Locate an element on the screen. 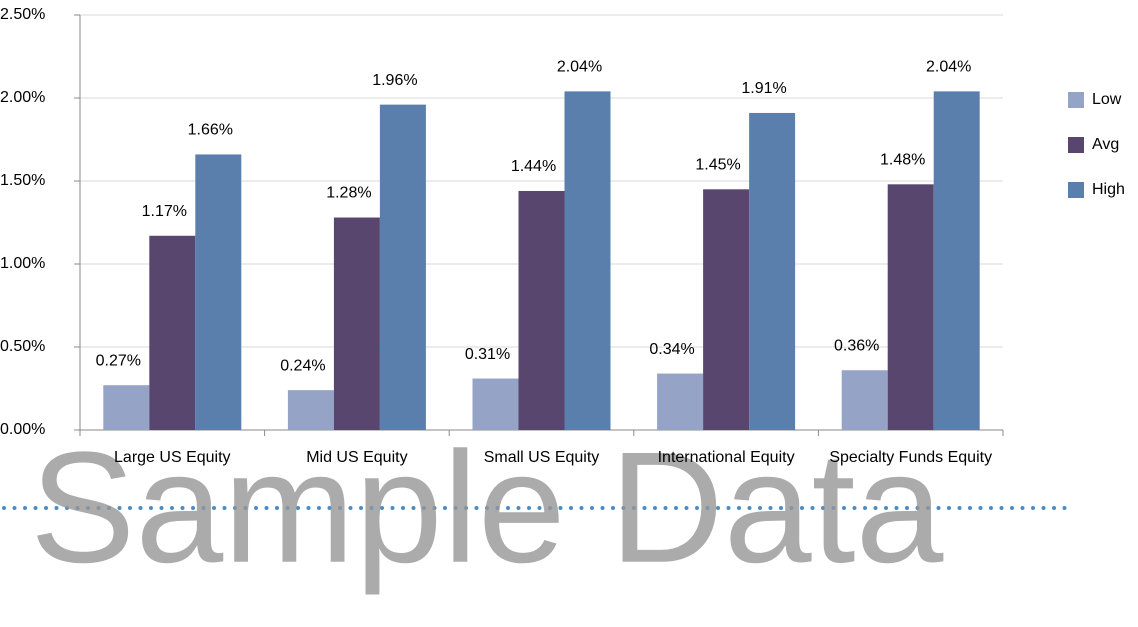 Image resolution: width=1138 pixels, height=627 pixels. legend-label: Avg is located at coordinates (1105, 144).